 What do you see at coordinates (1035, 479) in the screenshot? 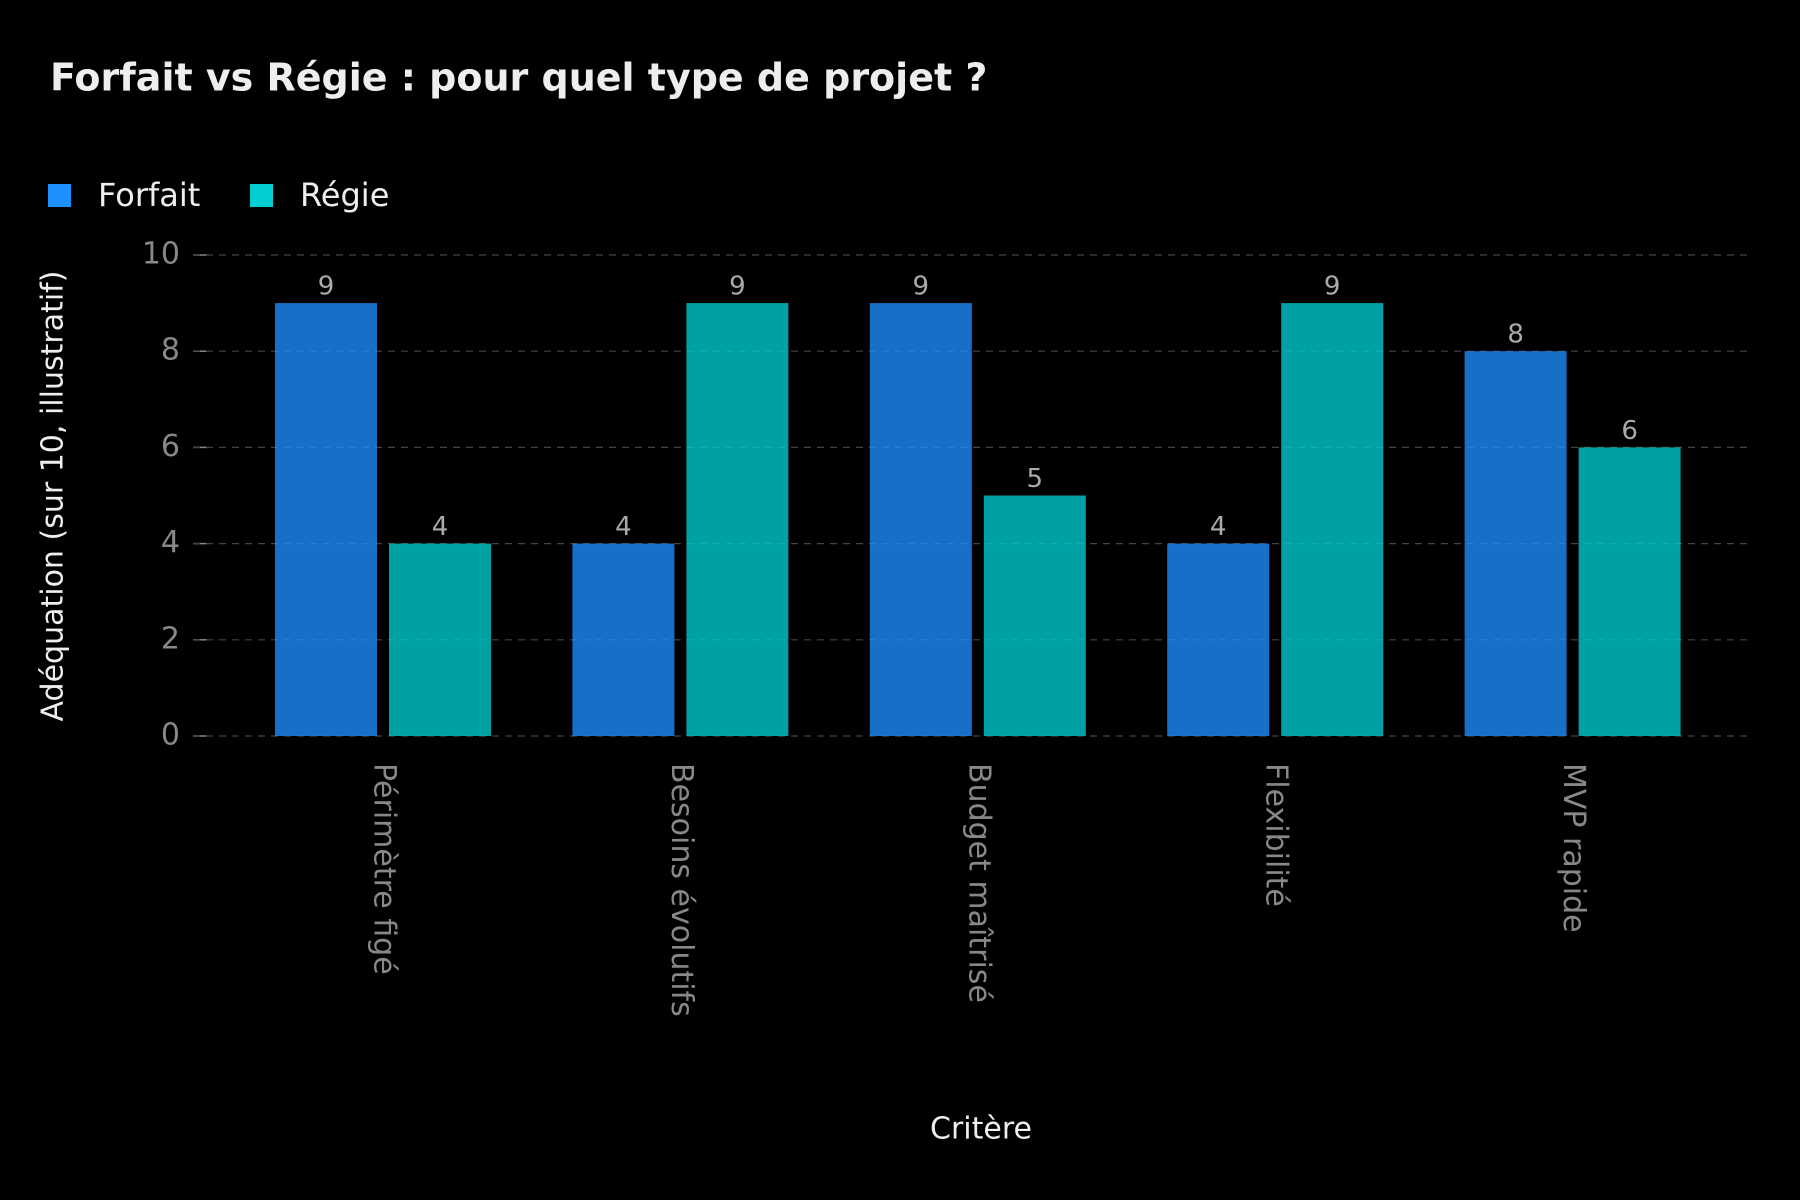
I see `value-label: 5` at bounding box center [1035, 479].